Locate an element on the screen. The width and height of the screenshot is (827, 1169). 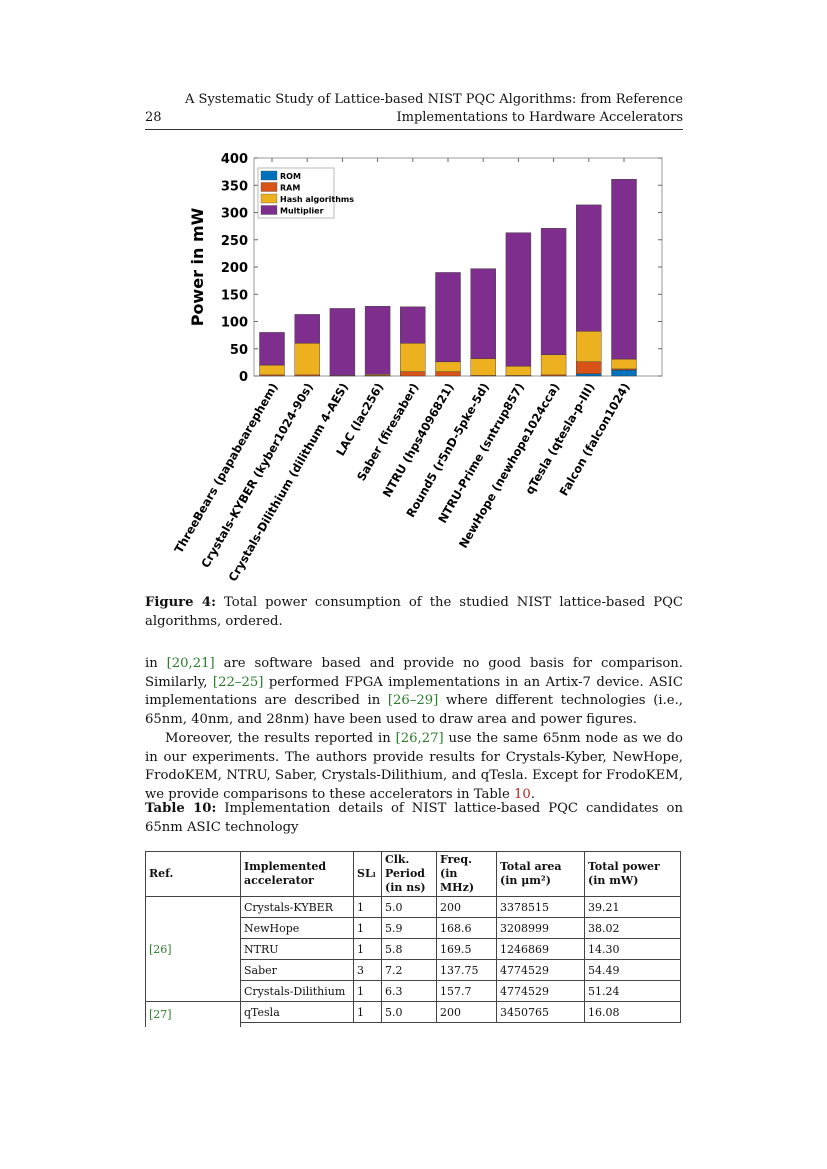
table-ref-link: 10 is located at coordinates (522, 795).